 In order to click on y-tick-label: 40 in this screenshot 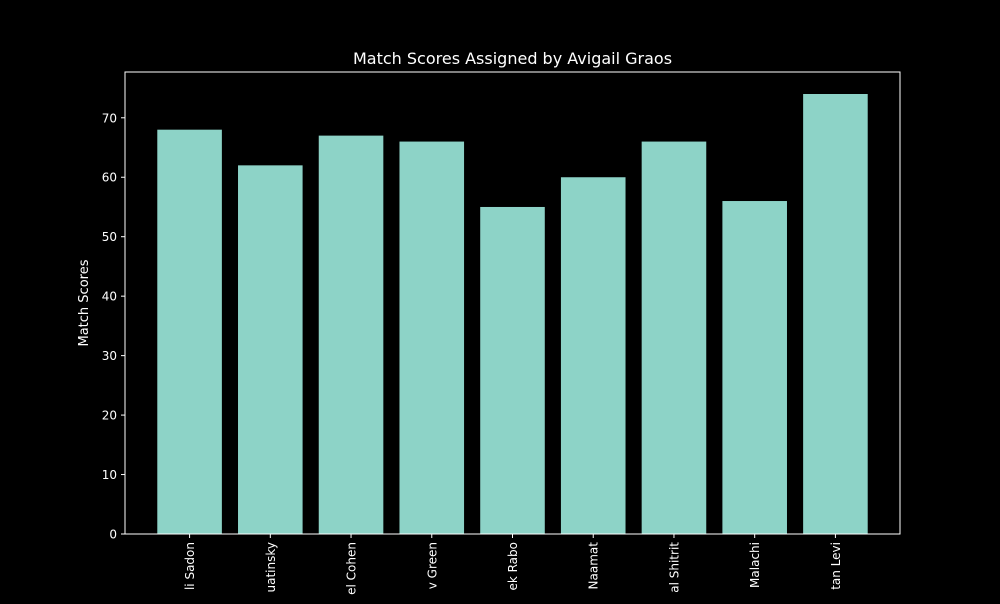, I will do `click(109, 297)`.